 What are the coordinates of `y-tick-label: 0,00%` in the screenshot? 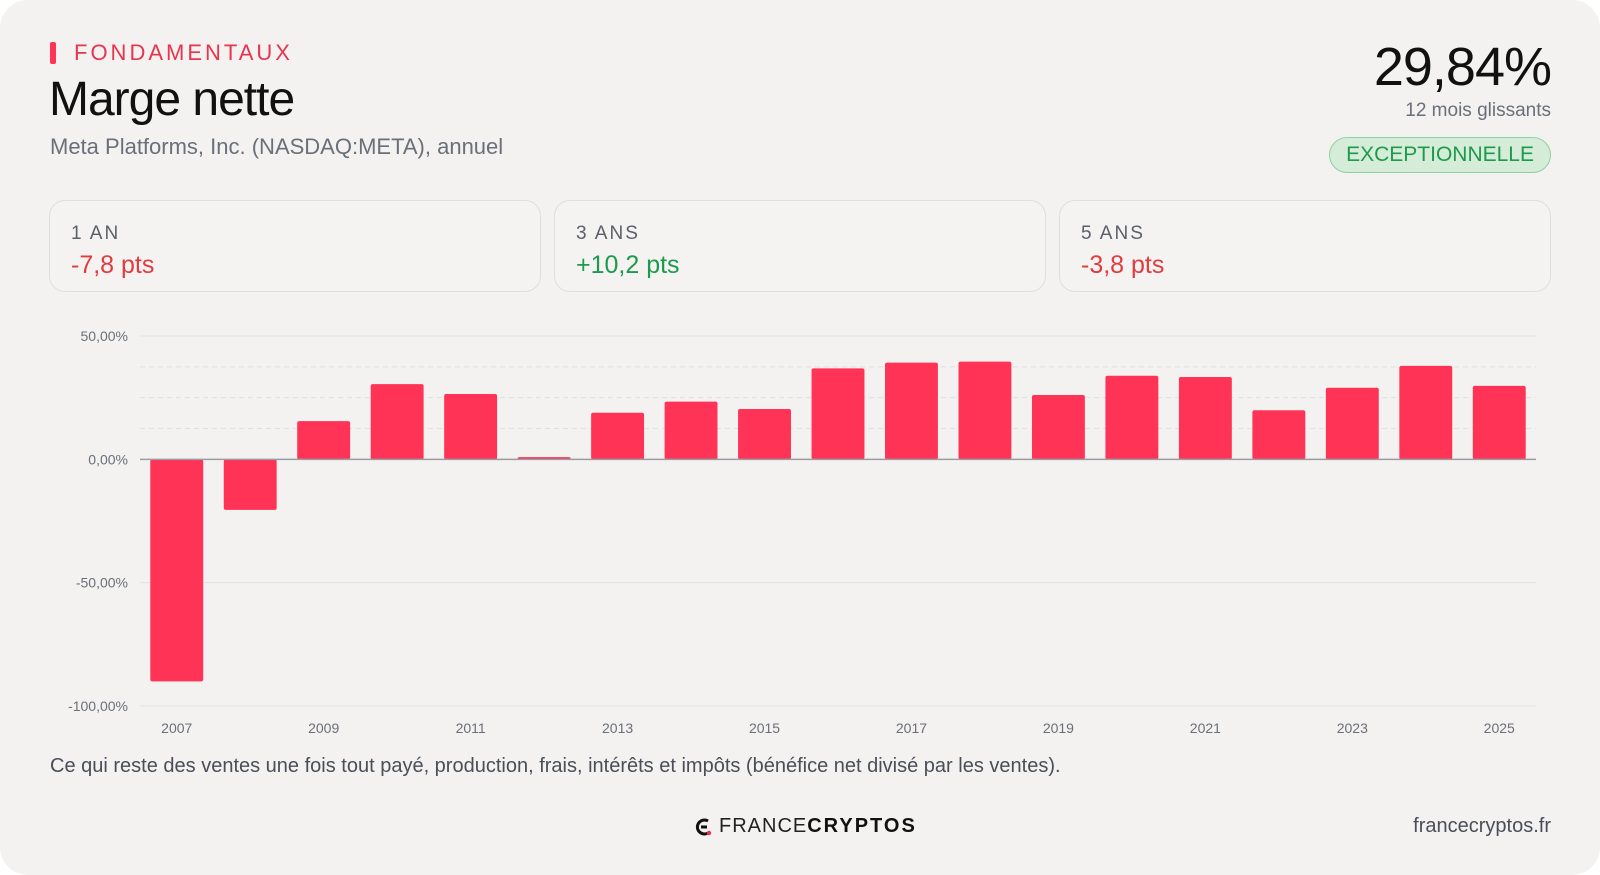 It's located at (108, 459).